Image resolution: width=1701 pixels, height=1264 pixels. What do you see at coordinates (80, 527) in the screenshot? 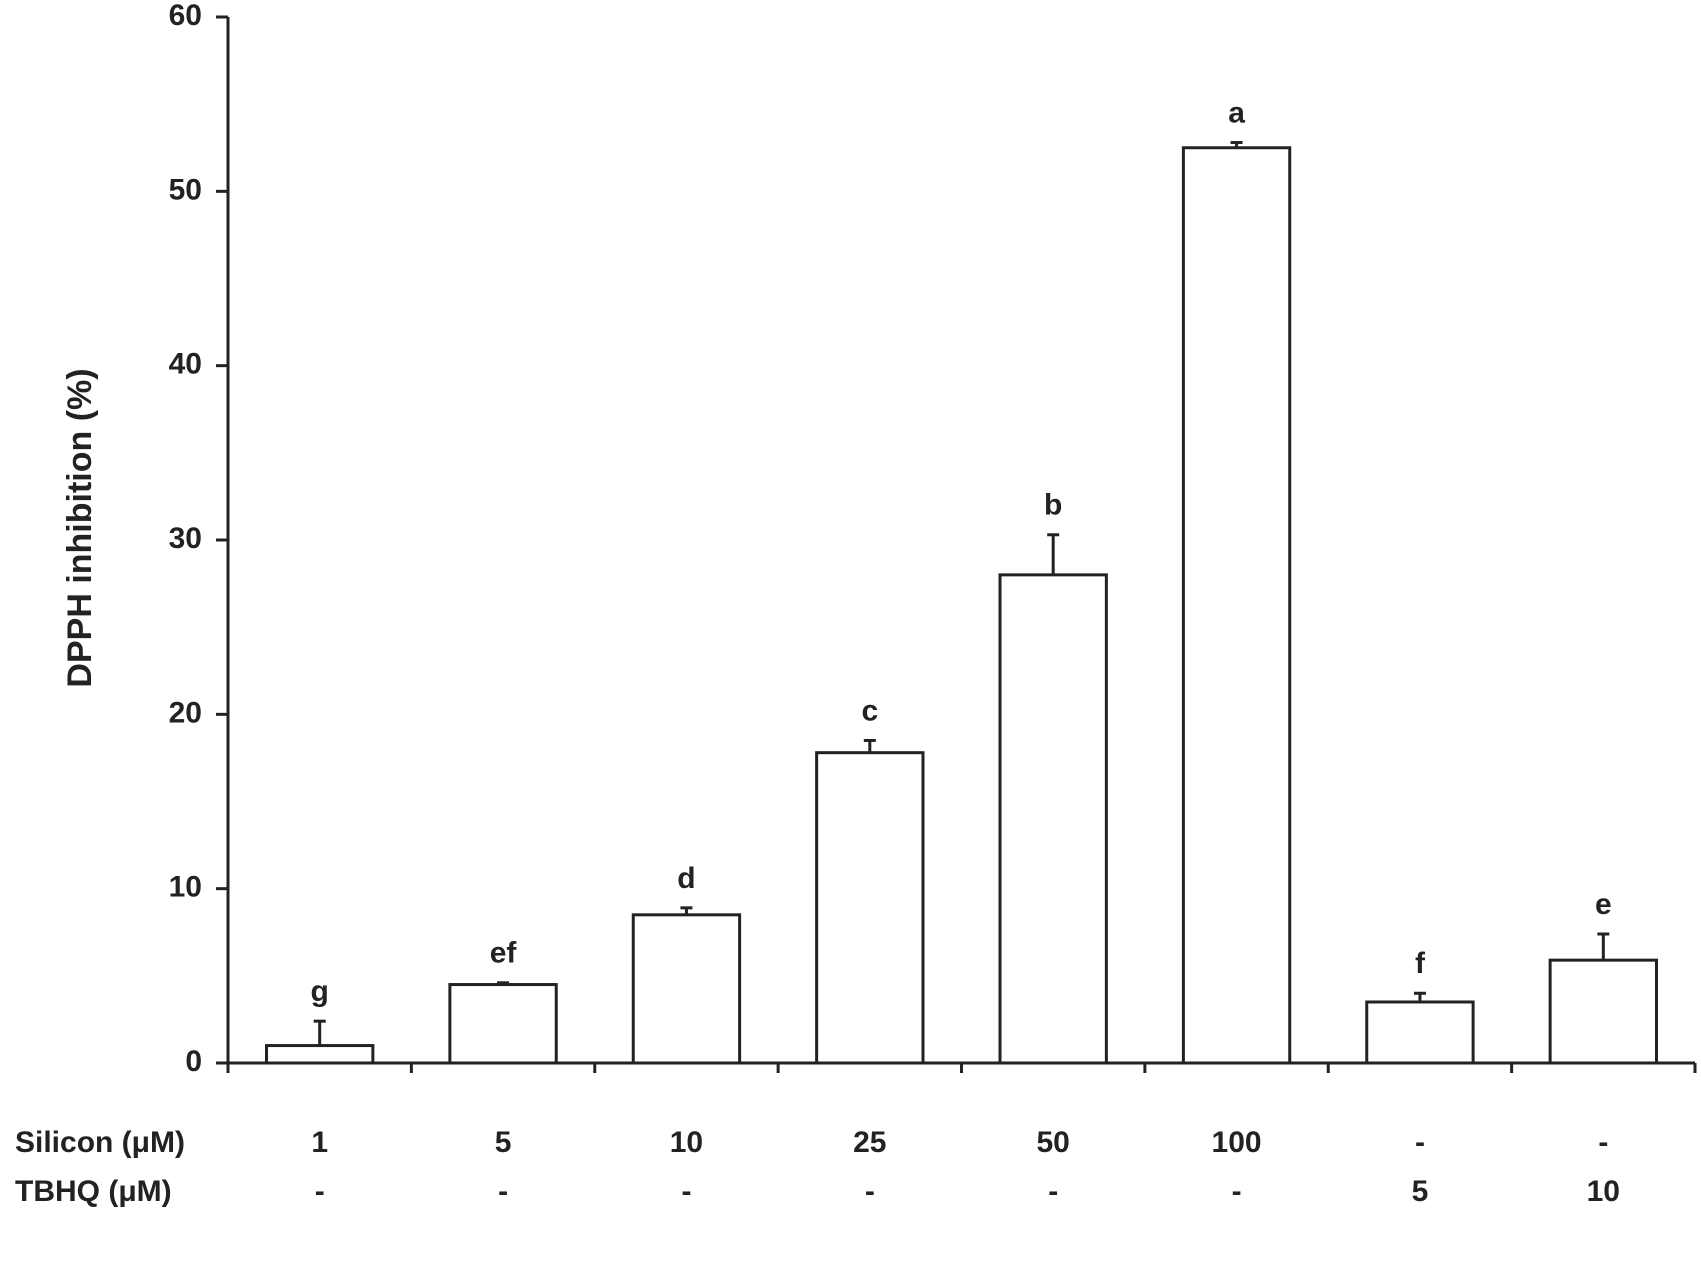
I see `y-axis-title: DPPH inhibition (%)` at bounding box center [80, 527].